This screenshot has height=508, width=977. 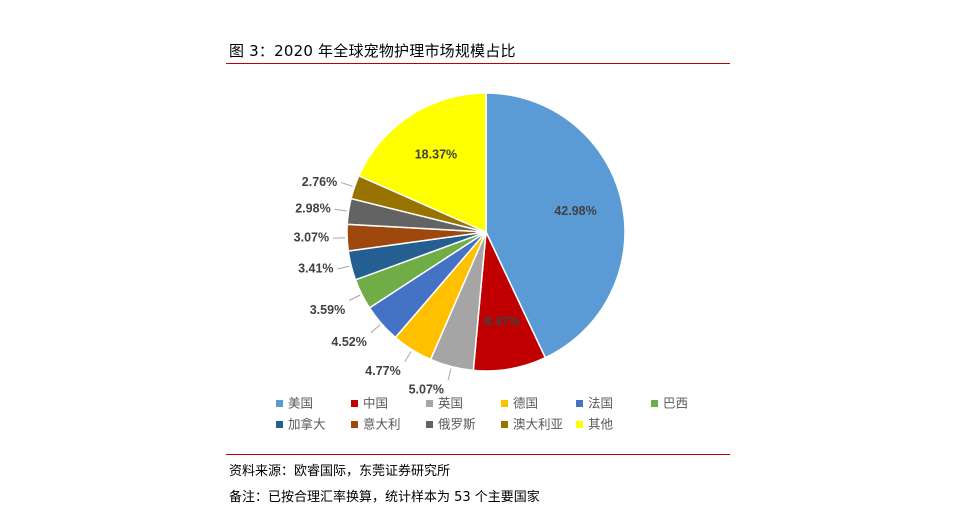 I want to click on legend-label: 加拿大, so click(x=307, y=424).